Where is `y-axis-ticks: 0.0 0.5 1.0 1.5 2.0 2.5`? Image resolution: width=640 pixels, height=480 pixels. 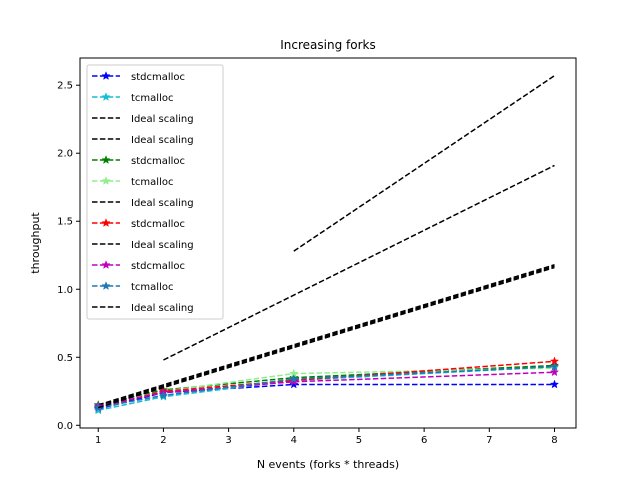
y-axis-ticks: 0.0 0.5 1.0 1.5 2.0 2.5 is located at coordinates (68, 256).